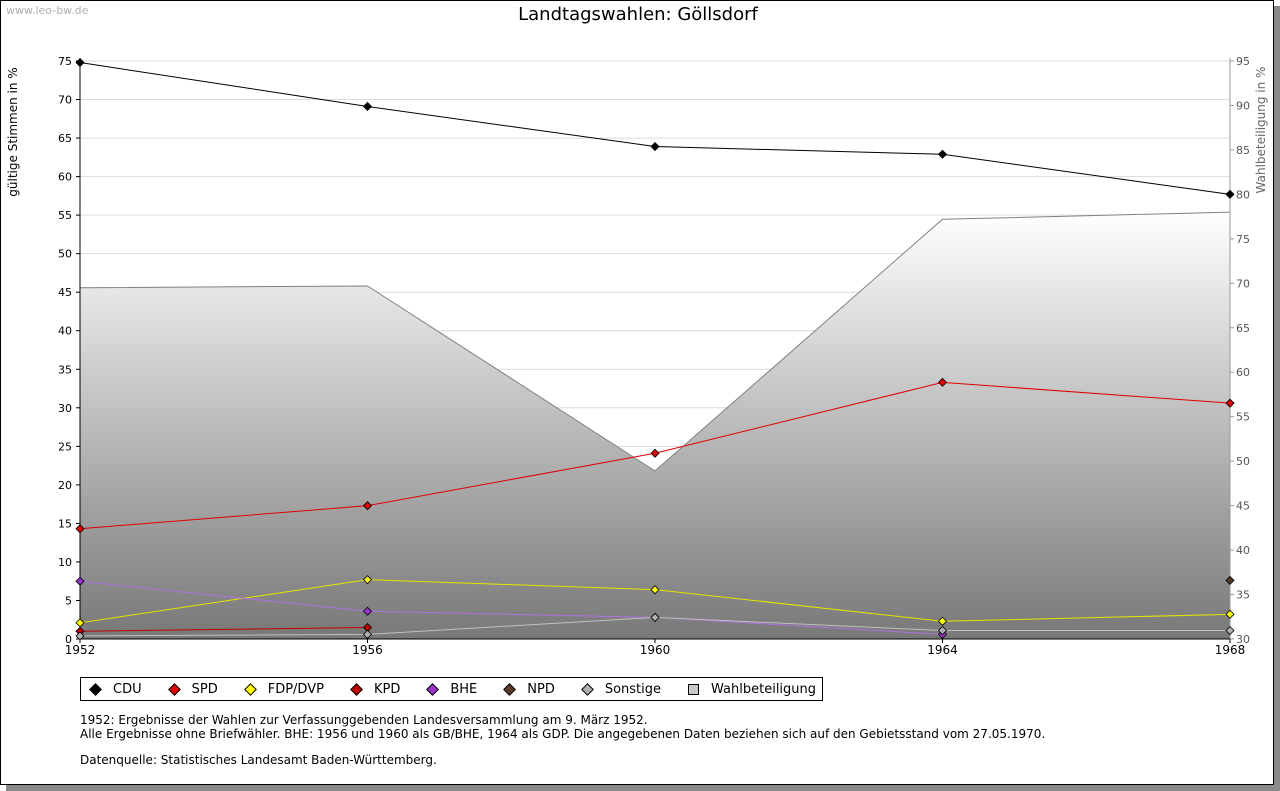 Image resolution: width=1280 pixels, height=791 pixels. What do you see at coordinates (1243, 328) in the screenshot?
I see `y2-tick-label: 65` at bounding box center [1243, 328].